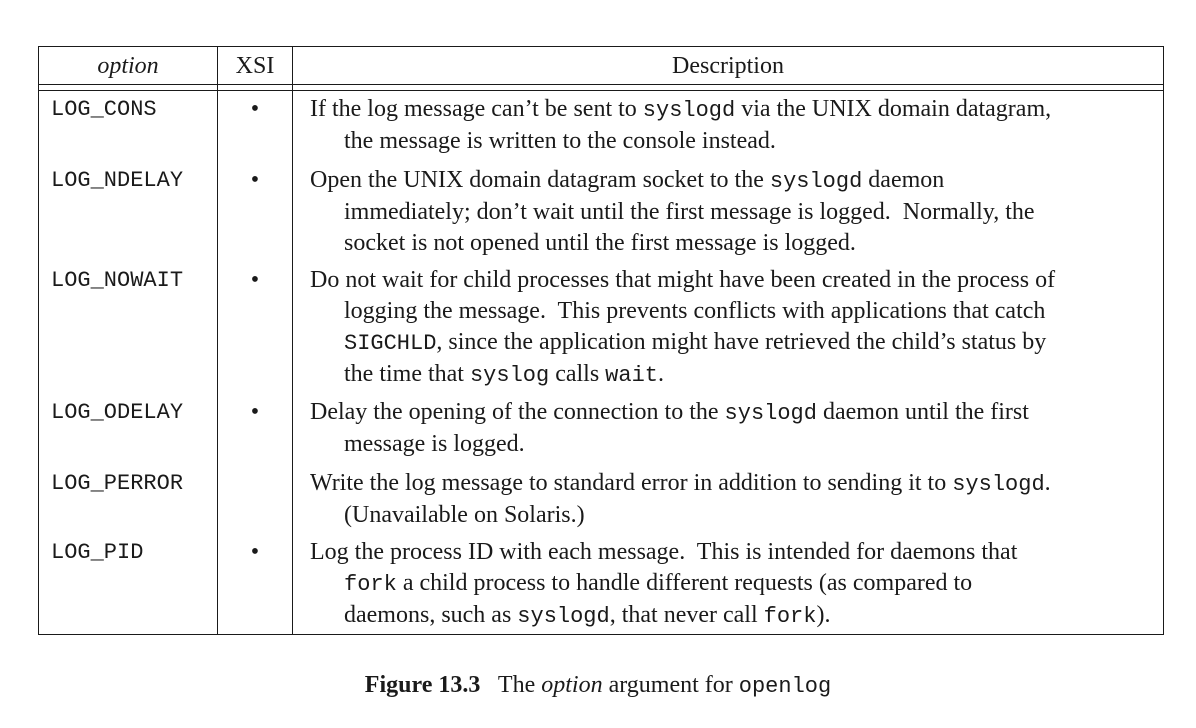 This screenshot has height=728, width=1196. What do you see at coordinates (686, 615) in the screenshot?
I see `description-text: , that never call` at bounding box center [686, 615].